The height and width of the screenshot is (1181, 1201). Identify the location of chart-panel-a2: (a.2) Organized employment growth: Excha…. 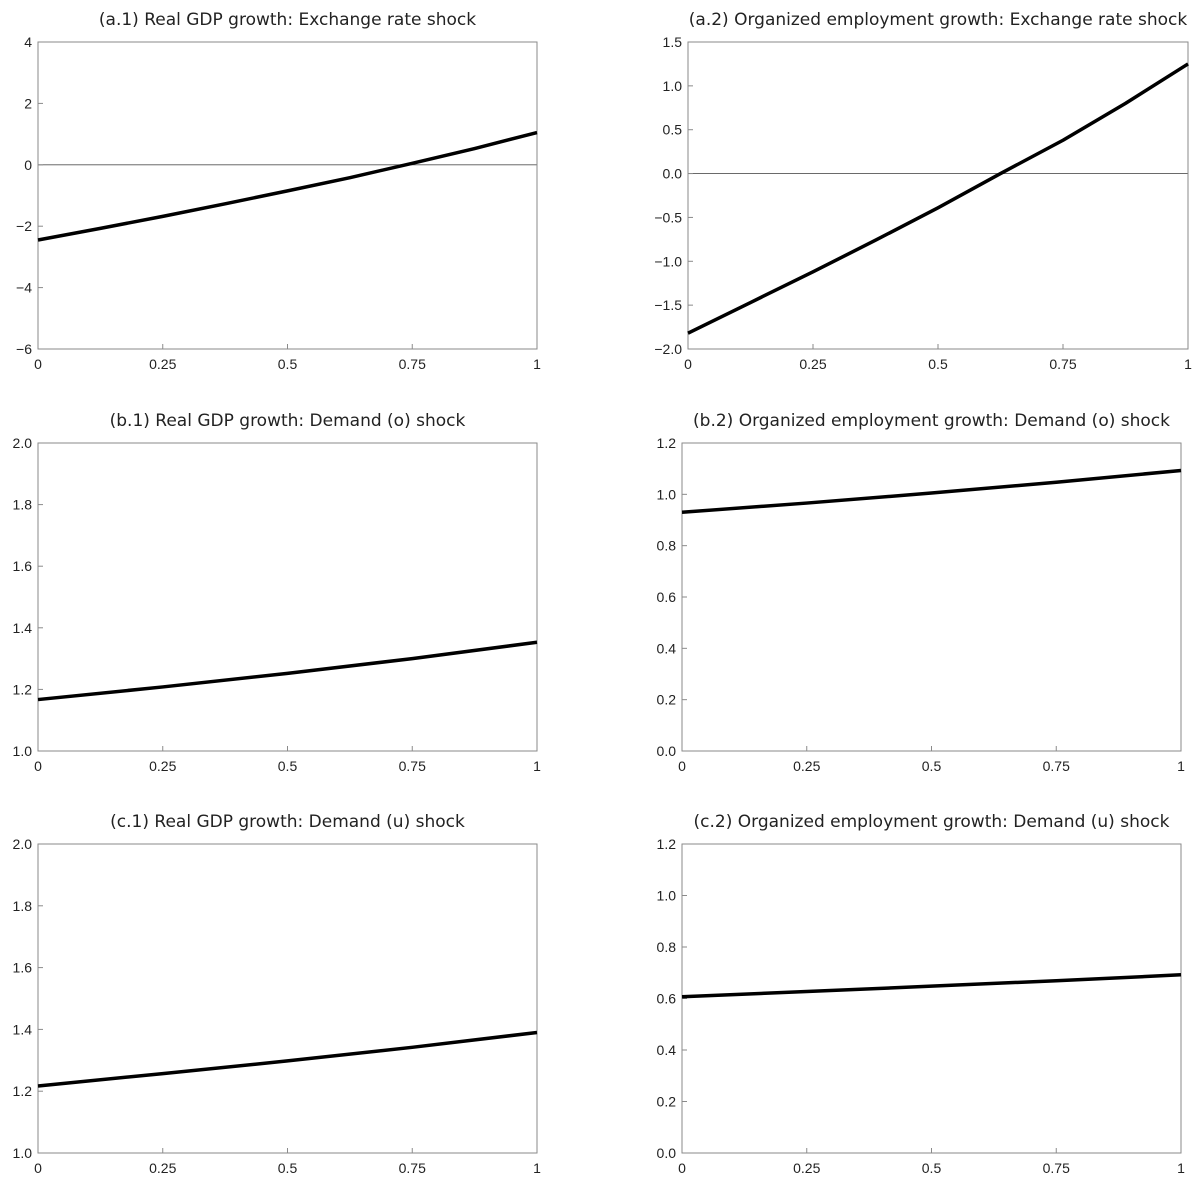
(923, 191).